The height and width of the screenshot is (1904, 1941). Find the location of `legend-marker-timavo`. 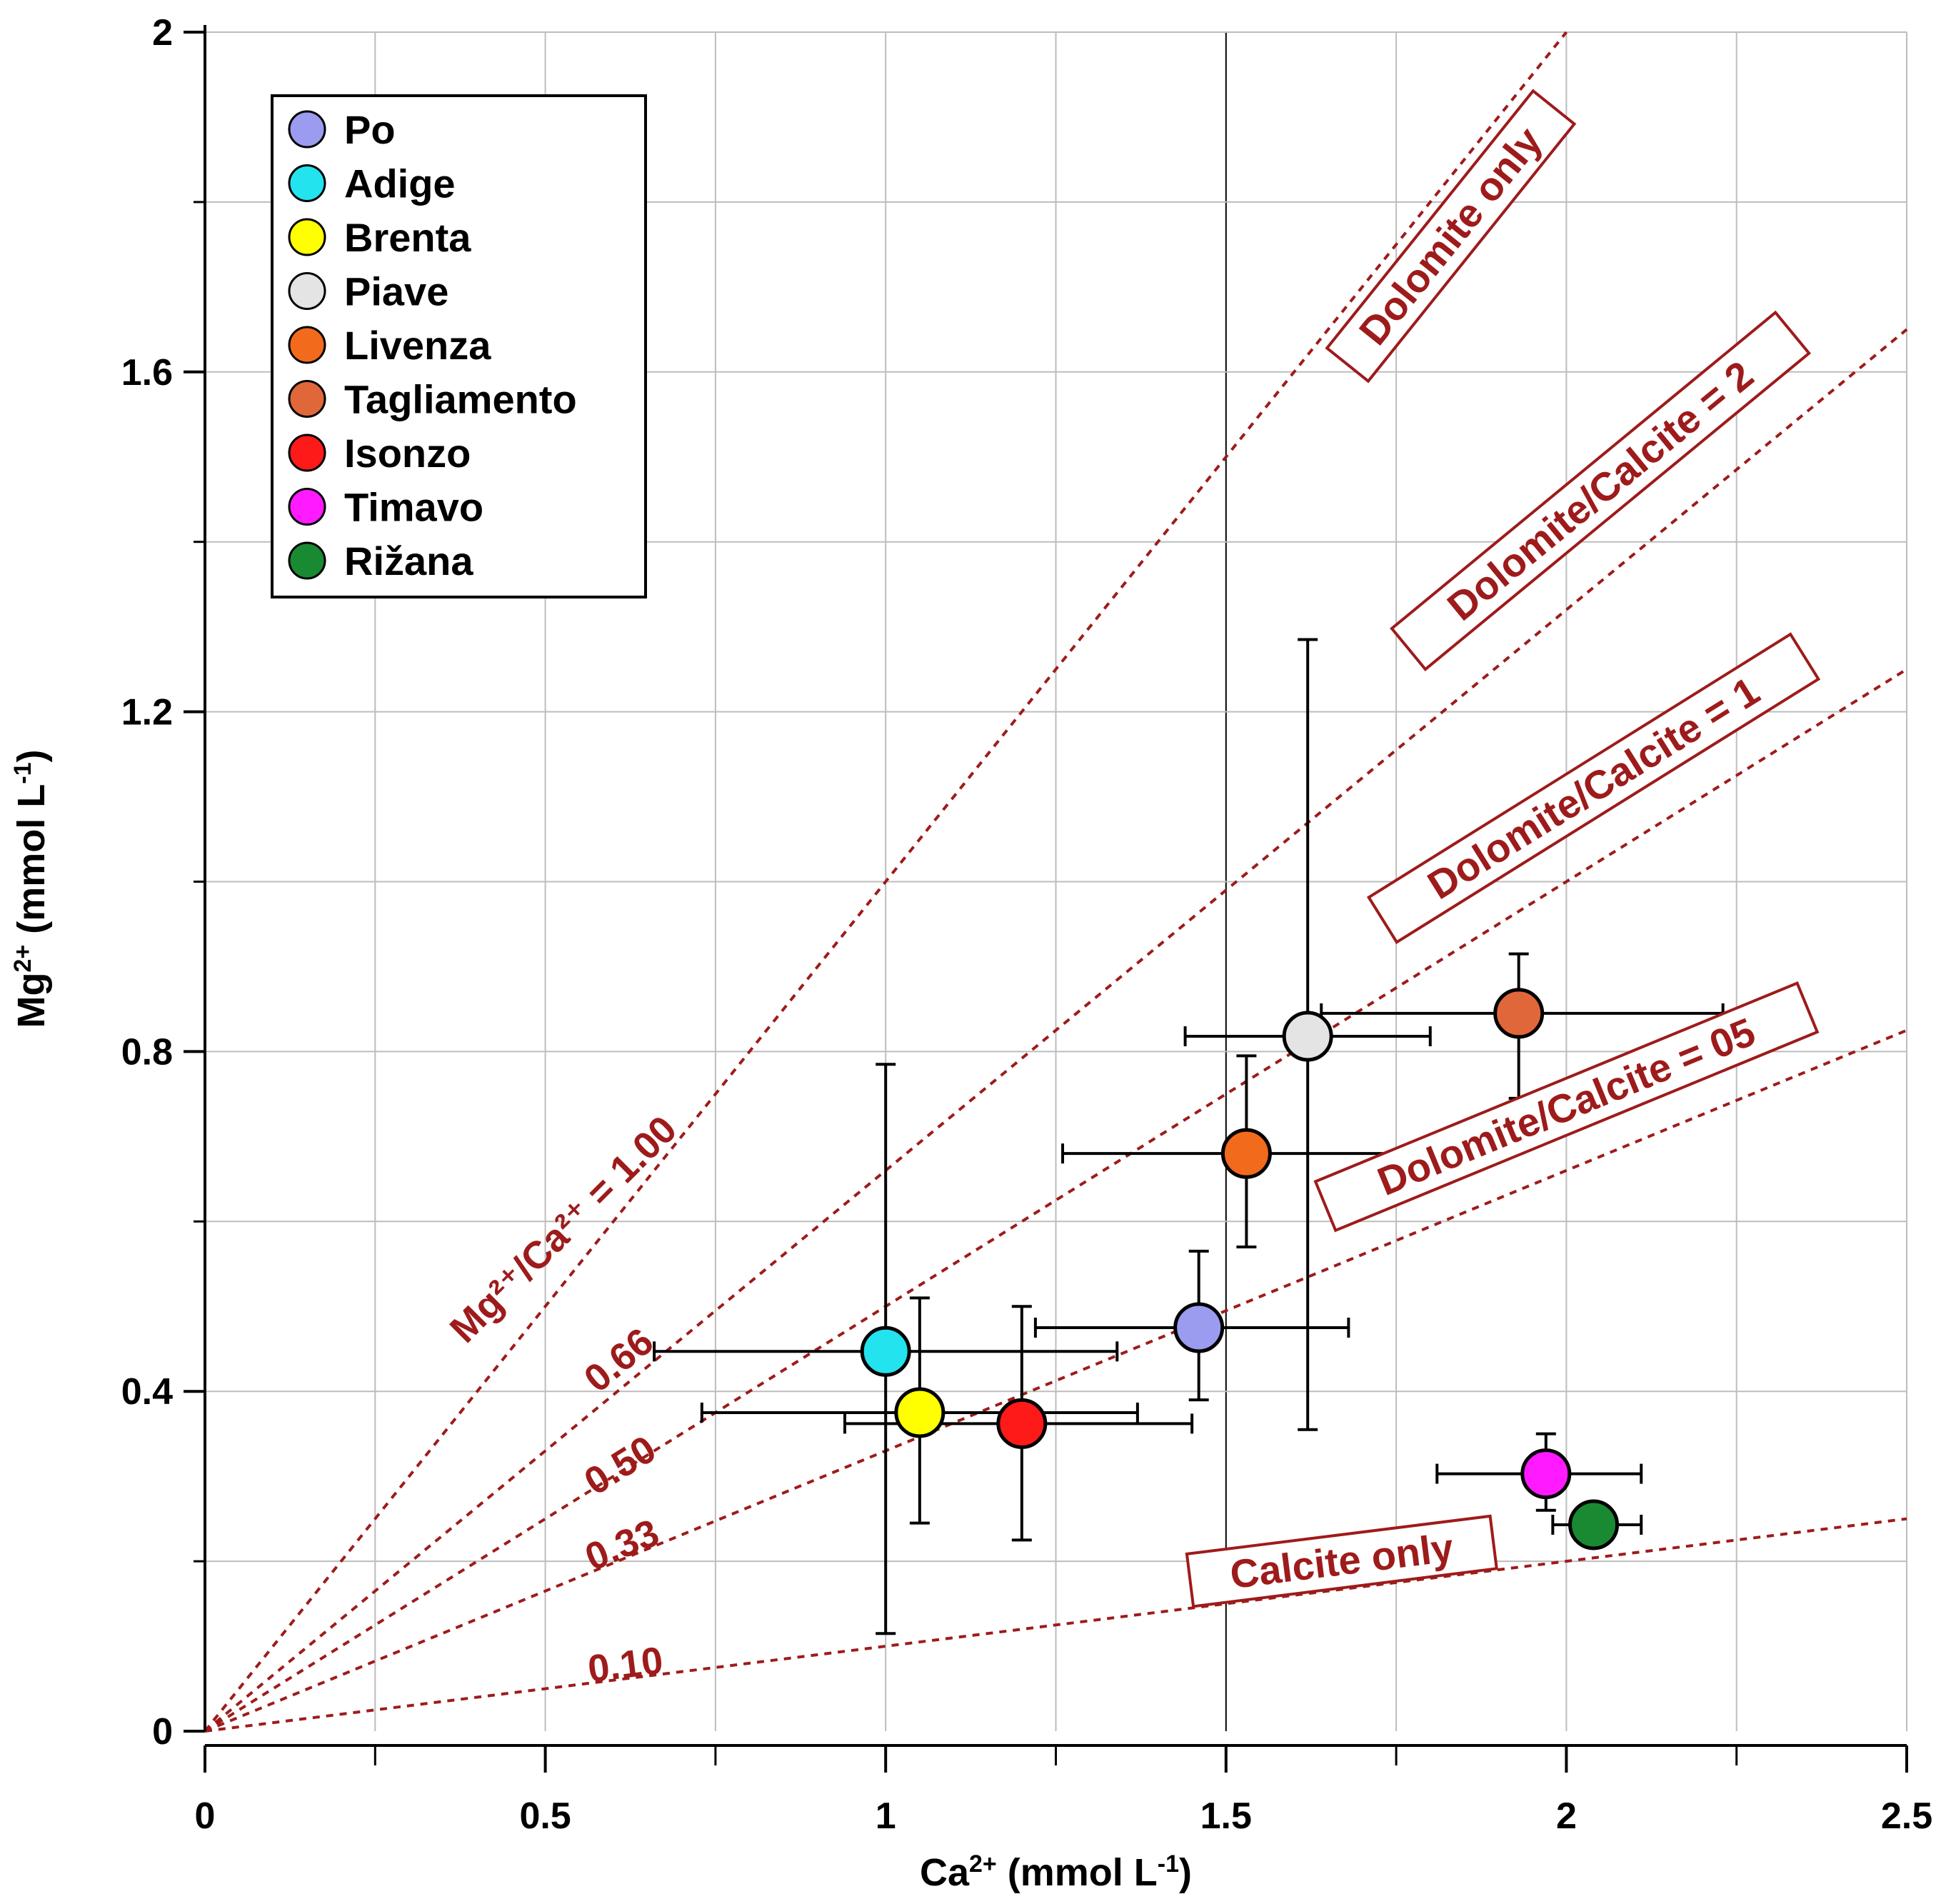

legend-marker-timavo is located at coordinates (307, 507).